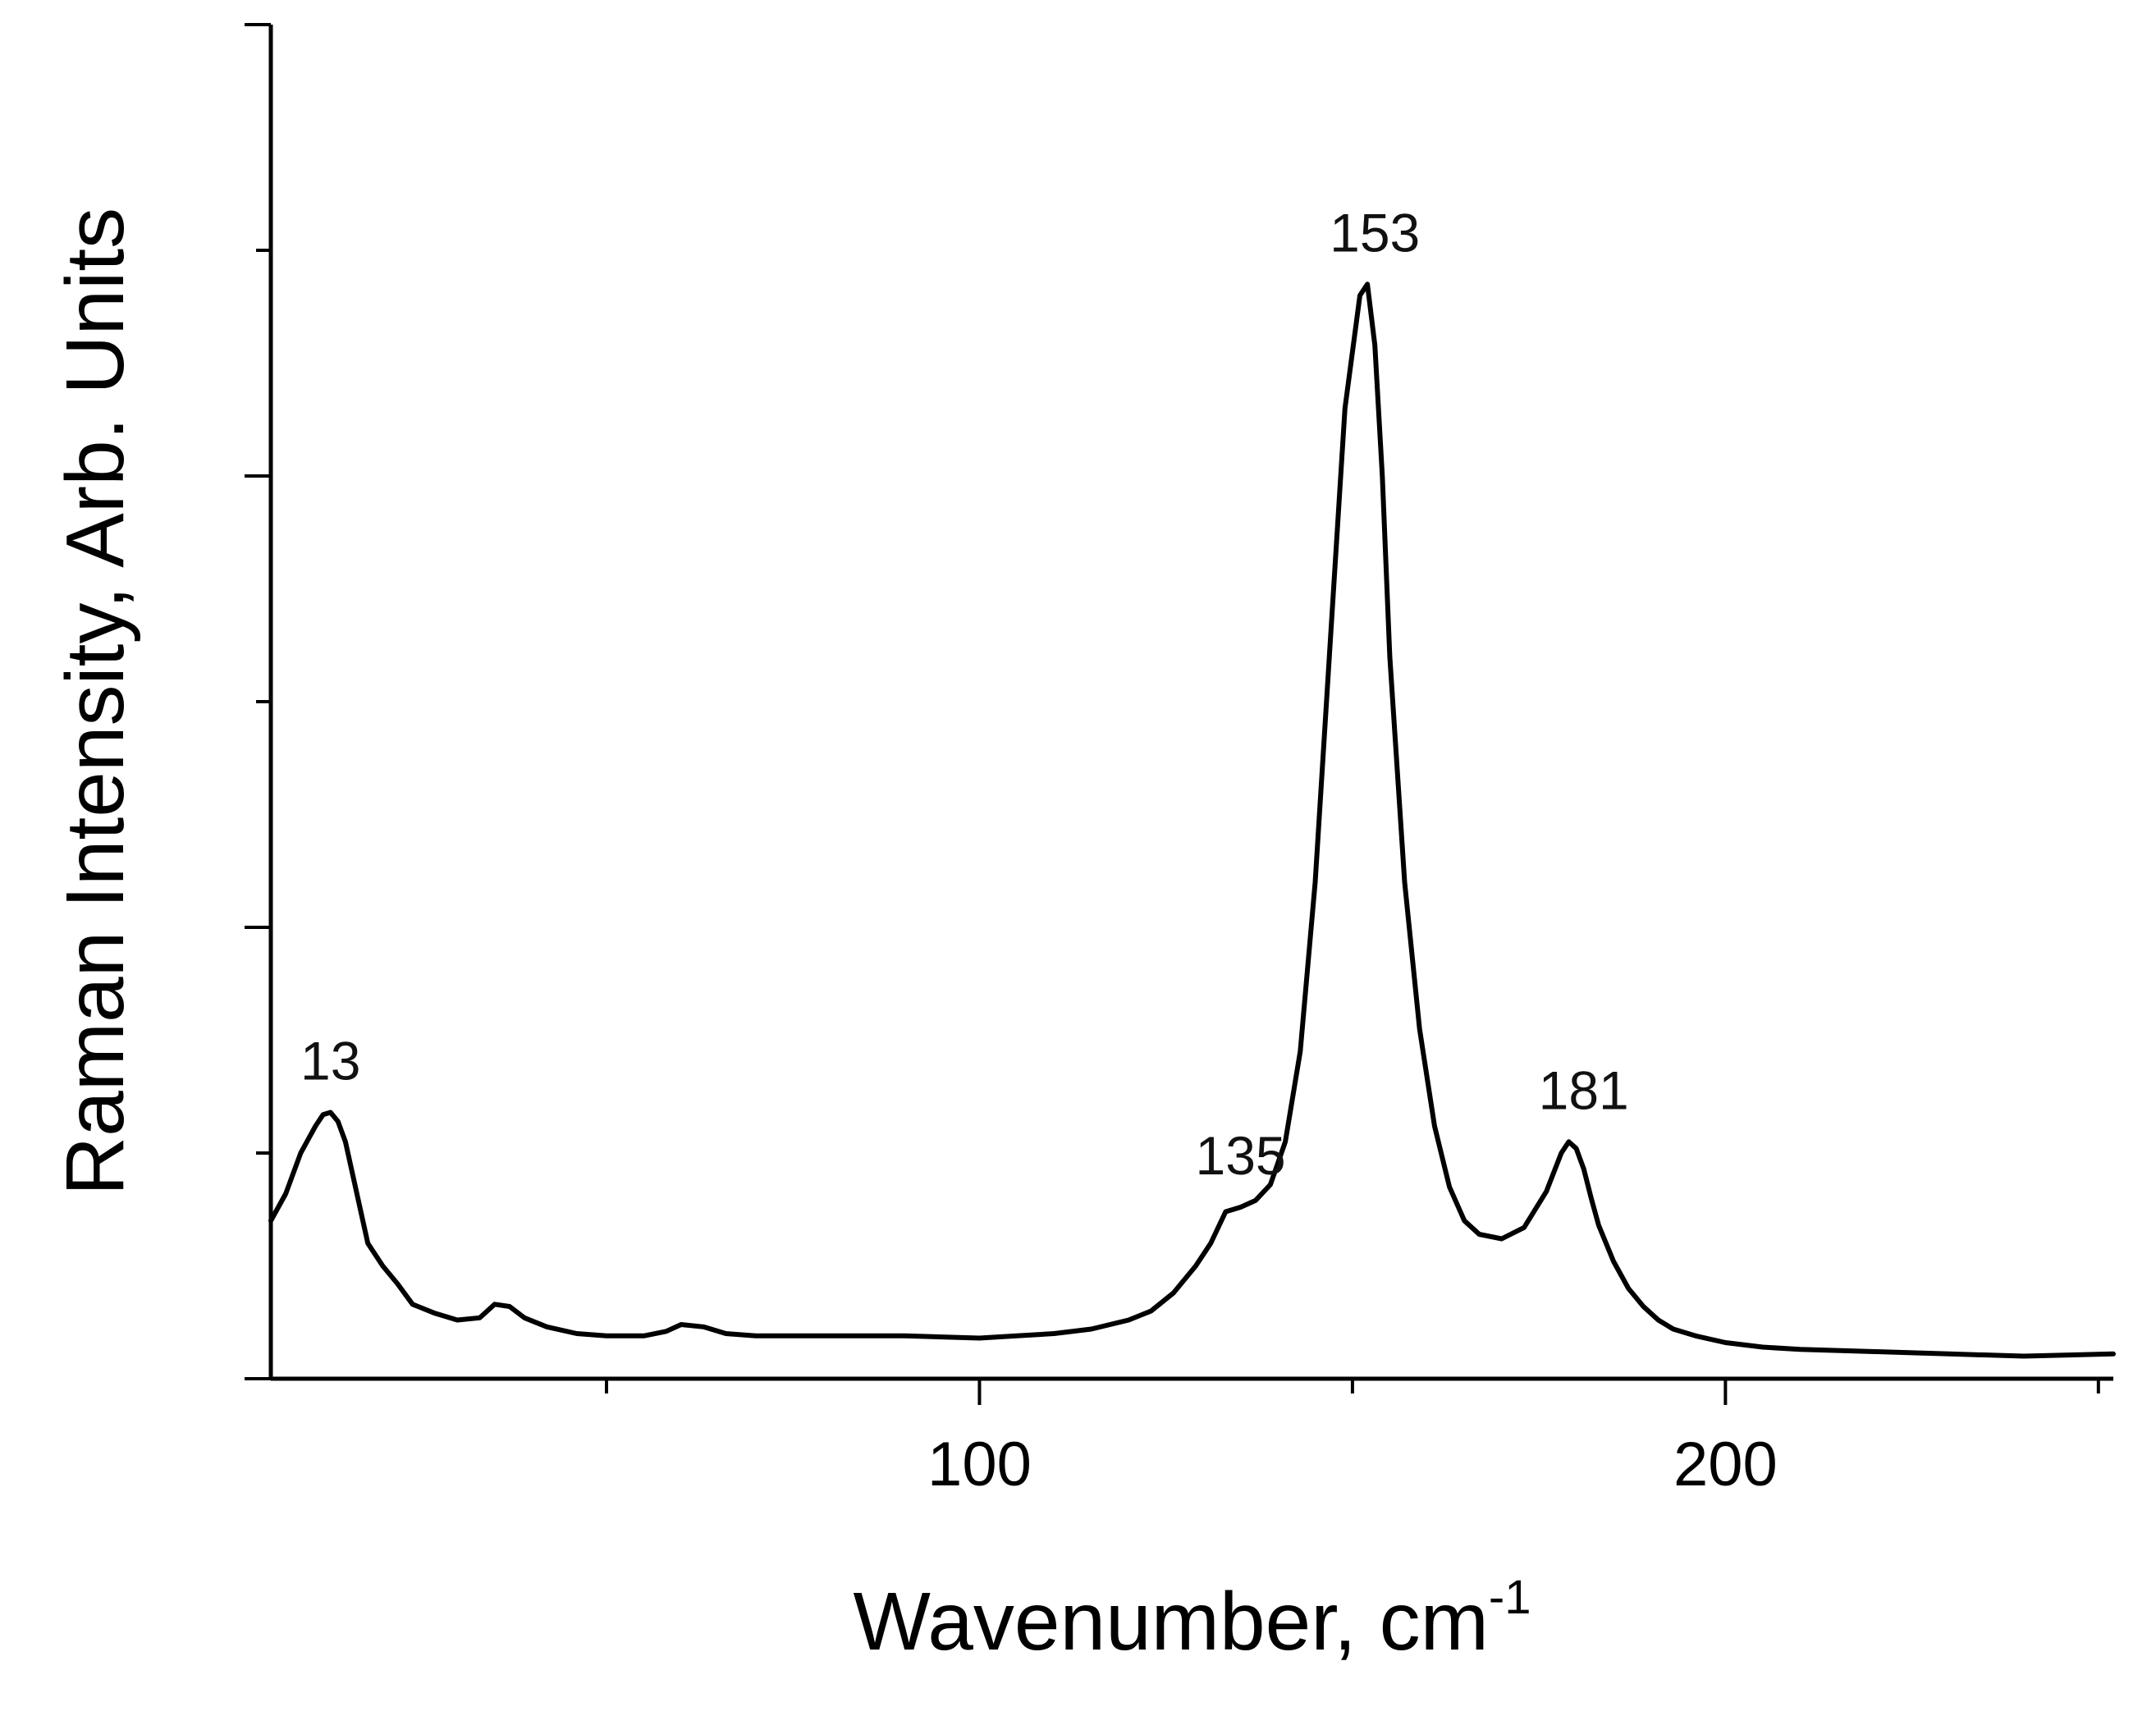  Describe the element at coordinates (1171, 1622) in the screenshot. I see `x-axis-title-main: Wavenumber, cm` at that location.